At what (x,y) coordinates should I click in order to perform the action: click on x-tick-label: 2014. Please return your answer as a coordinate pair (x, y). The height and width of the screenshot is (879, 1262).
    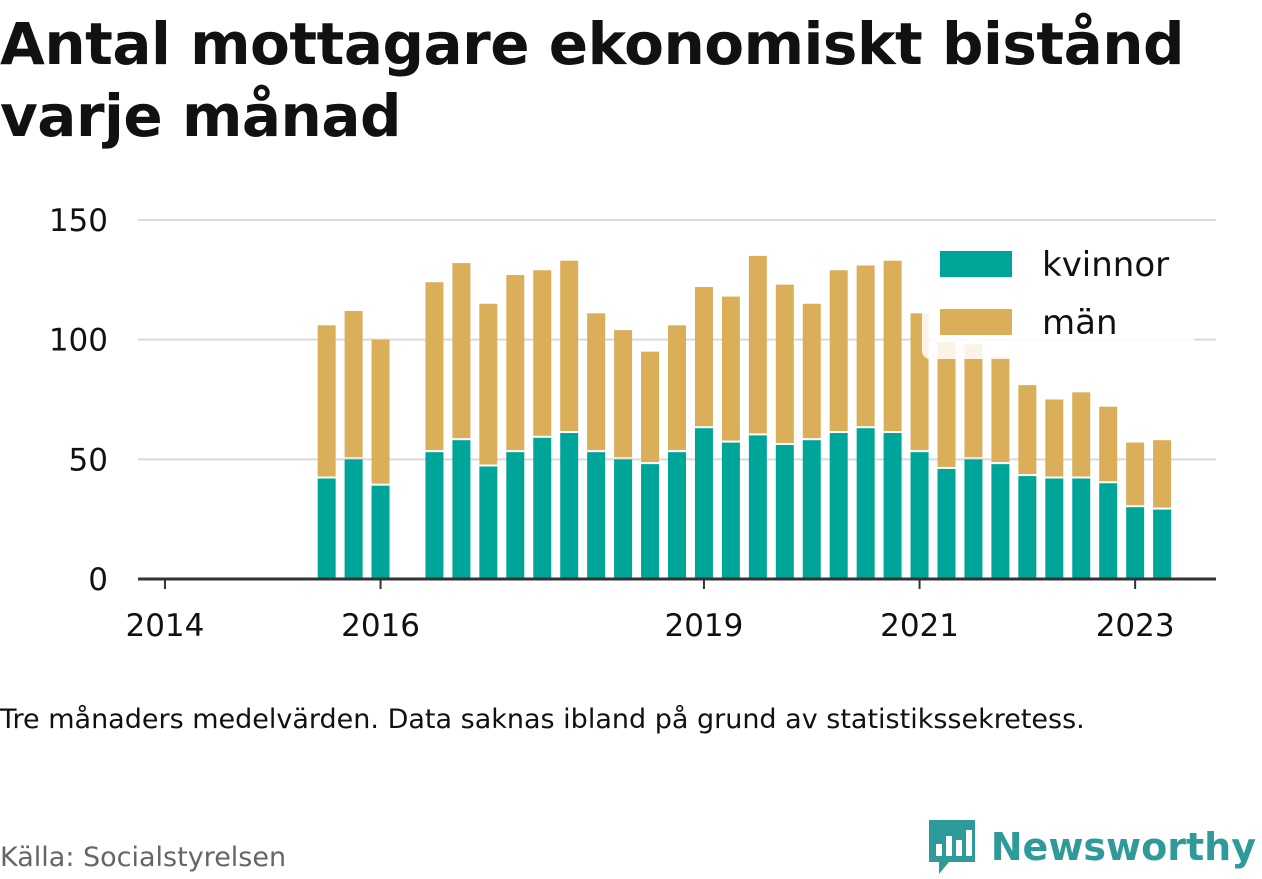
    Looking at the image, I should click on (164, 626).